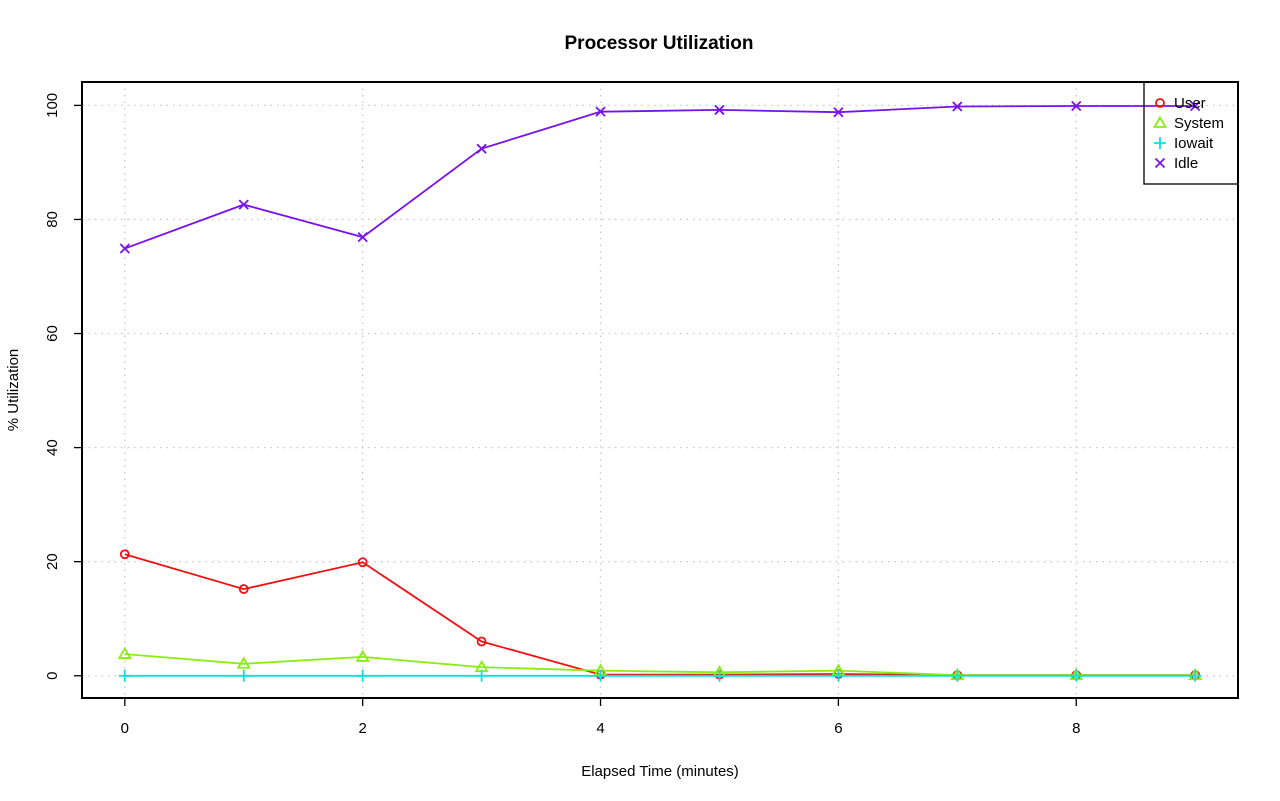  I want to click on y-tick-label: 40, so click(52, 447).